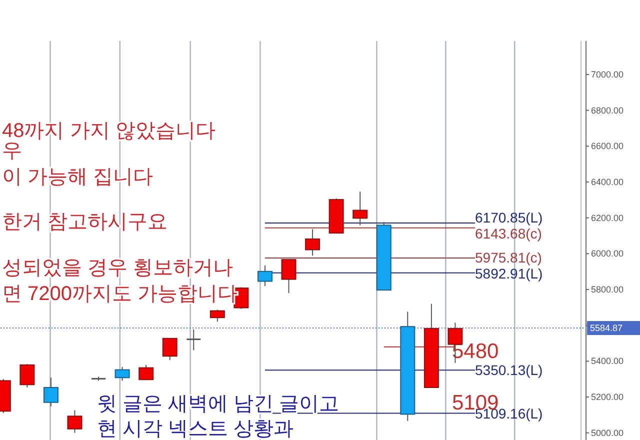  What do you see at coordinates (85, 222) in the screenshot?
I see `annotation: 한거 참고하시구요` at bounding box center [85, 222].